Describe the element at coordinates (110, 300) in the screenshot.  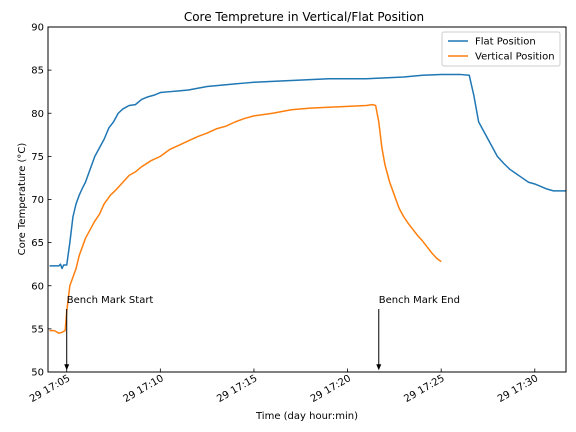
I see `annotation-label: Bench Mark Start` at that location.